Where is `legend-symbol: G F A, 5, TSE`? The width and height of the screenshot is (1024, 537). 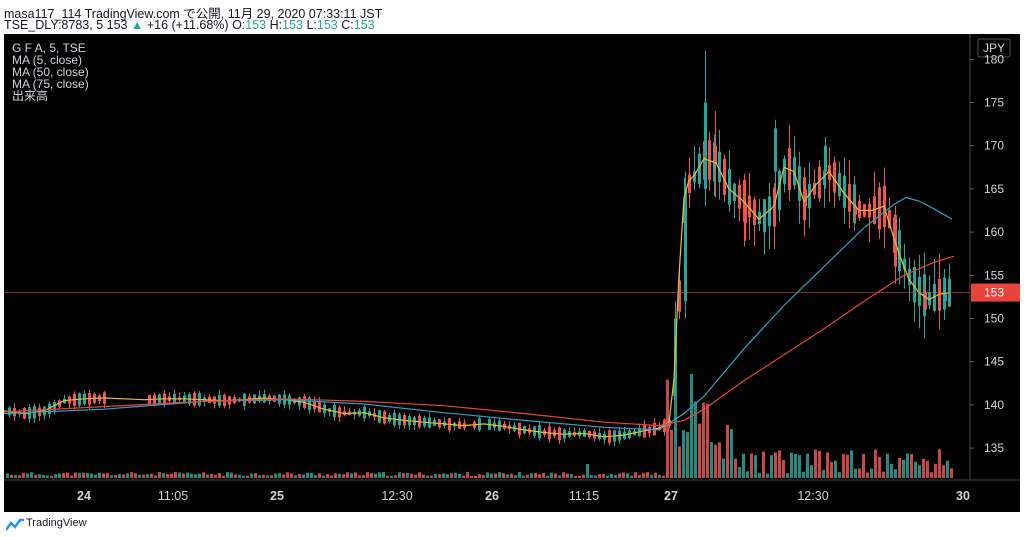 legend-symbol: G F A, 5, TSE is located at coordinates (49, 48).